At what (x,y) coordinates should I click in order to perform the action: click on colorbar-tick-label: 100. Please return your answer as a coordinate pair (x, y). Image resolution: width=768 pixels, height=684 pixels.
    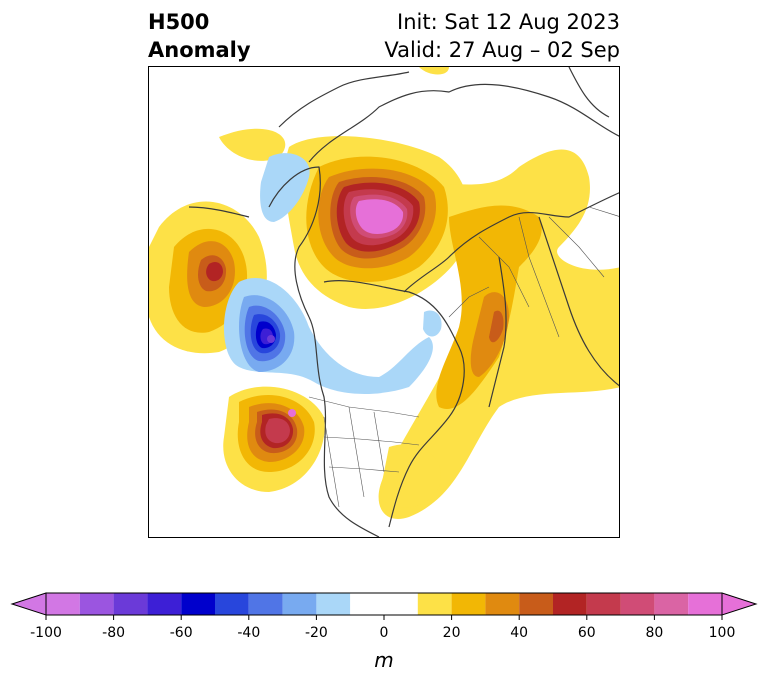
    Looking at the image, I should click on (722, 633).